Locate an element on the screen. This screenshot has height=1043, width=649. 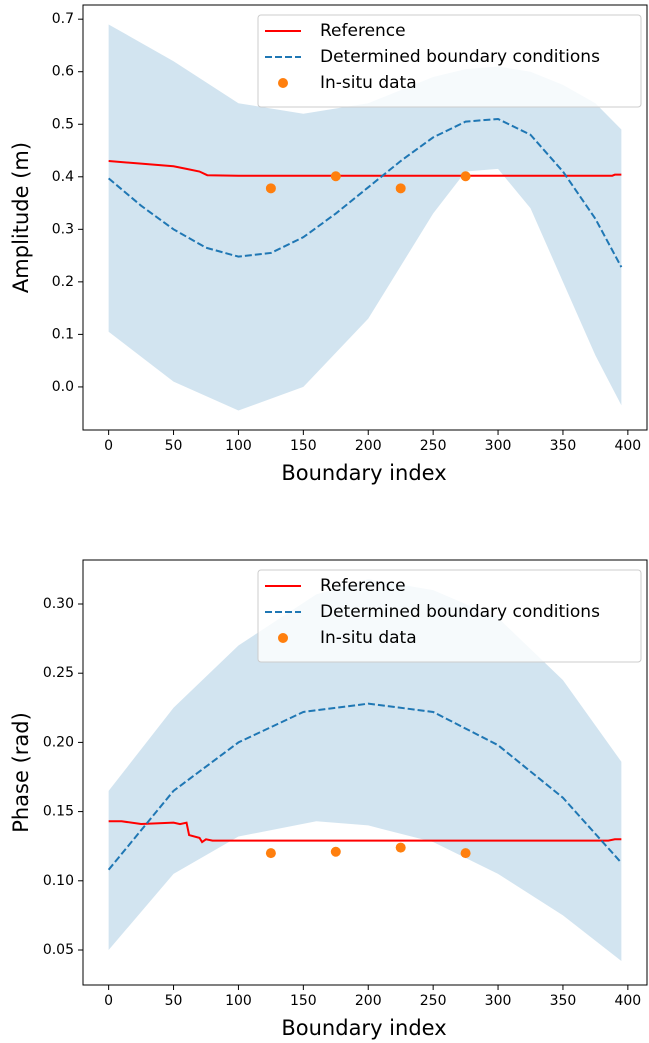
y-tick-label: 0.5 is located at coordinates (63, 124).